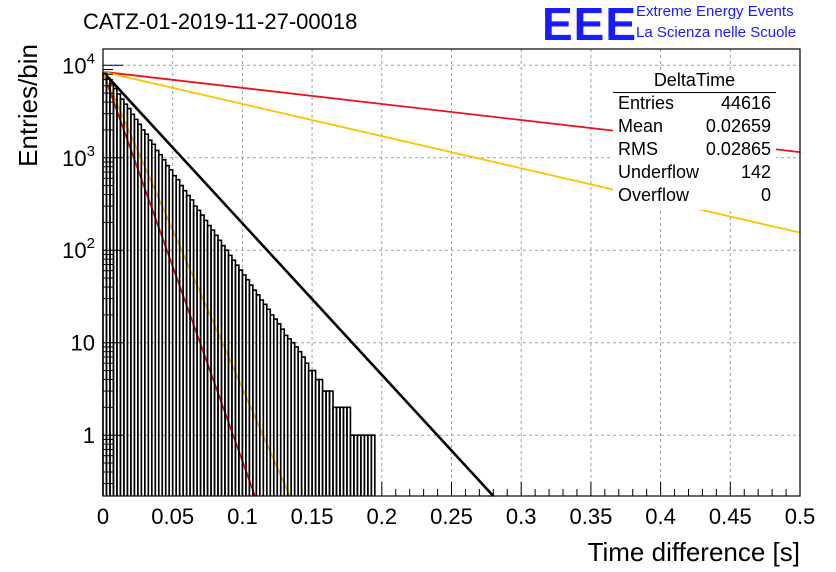  What do you see at coordinates (654, 195) in the screenshot?
I see `stats-label: Overflow` at bounding box center [654, 195].